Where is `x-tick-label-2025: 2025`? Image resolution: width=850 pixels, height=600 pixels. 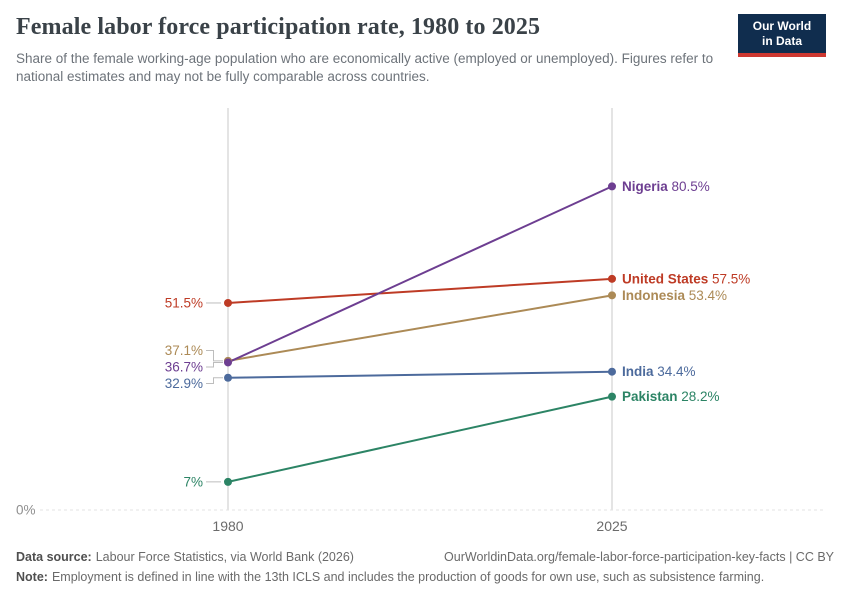
x-tick-label-2025: 2025 is located at coordinates (611, 526).